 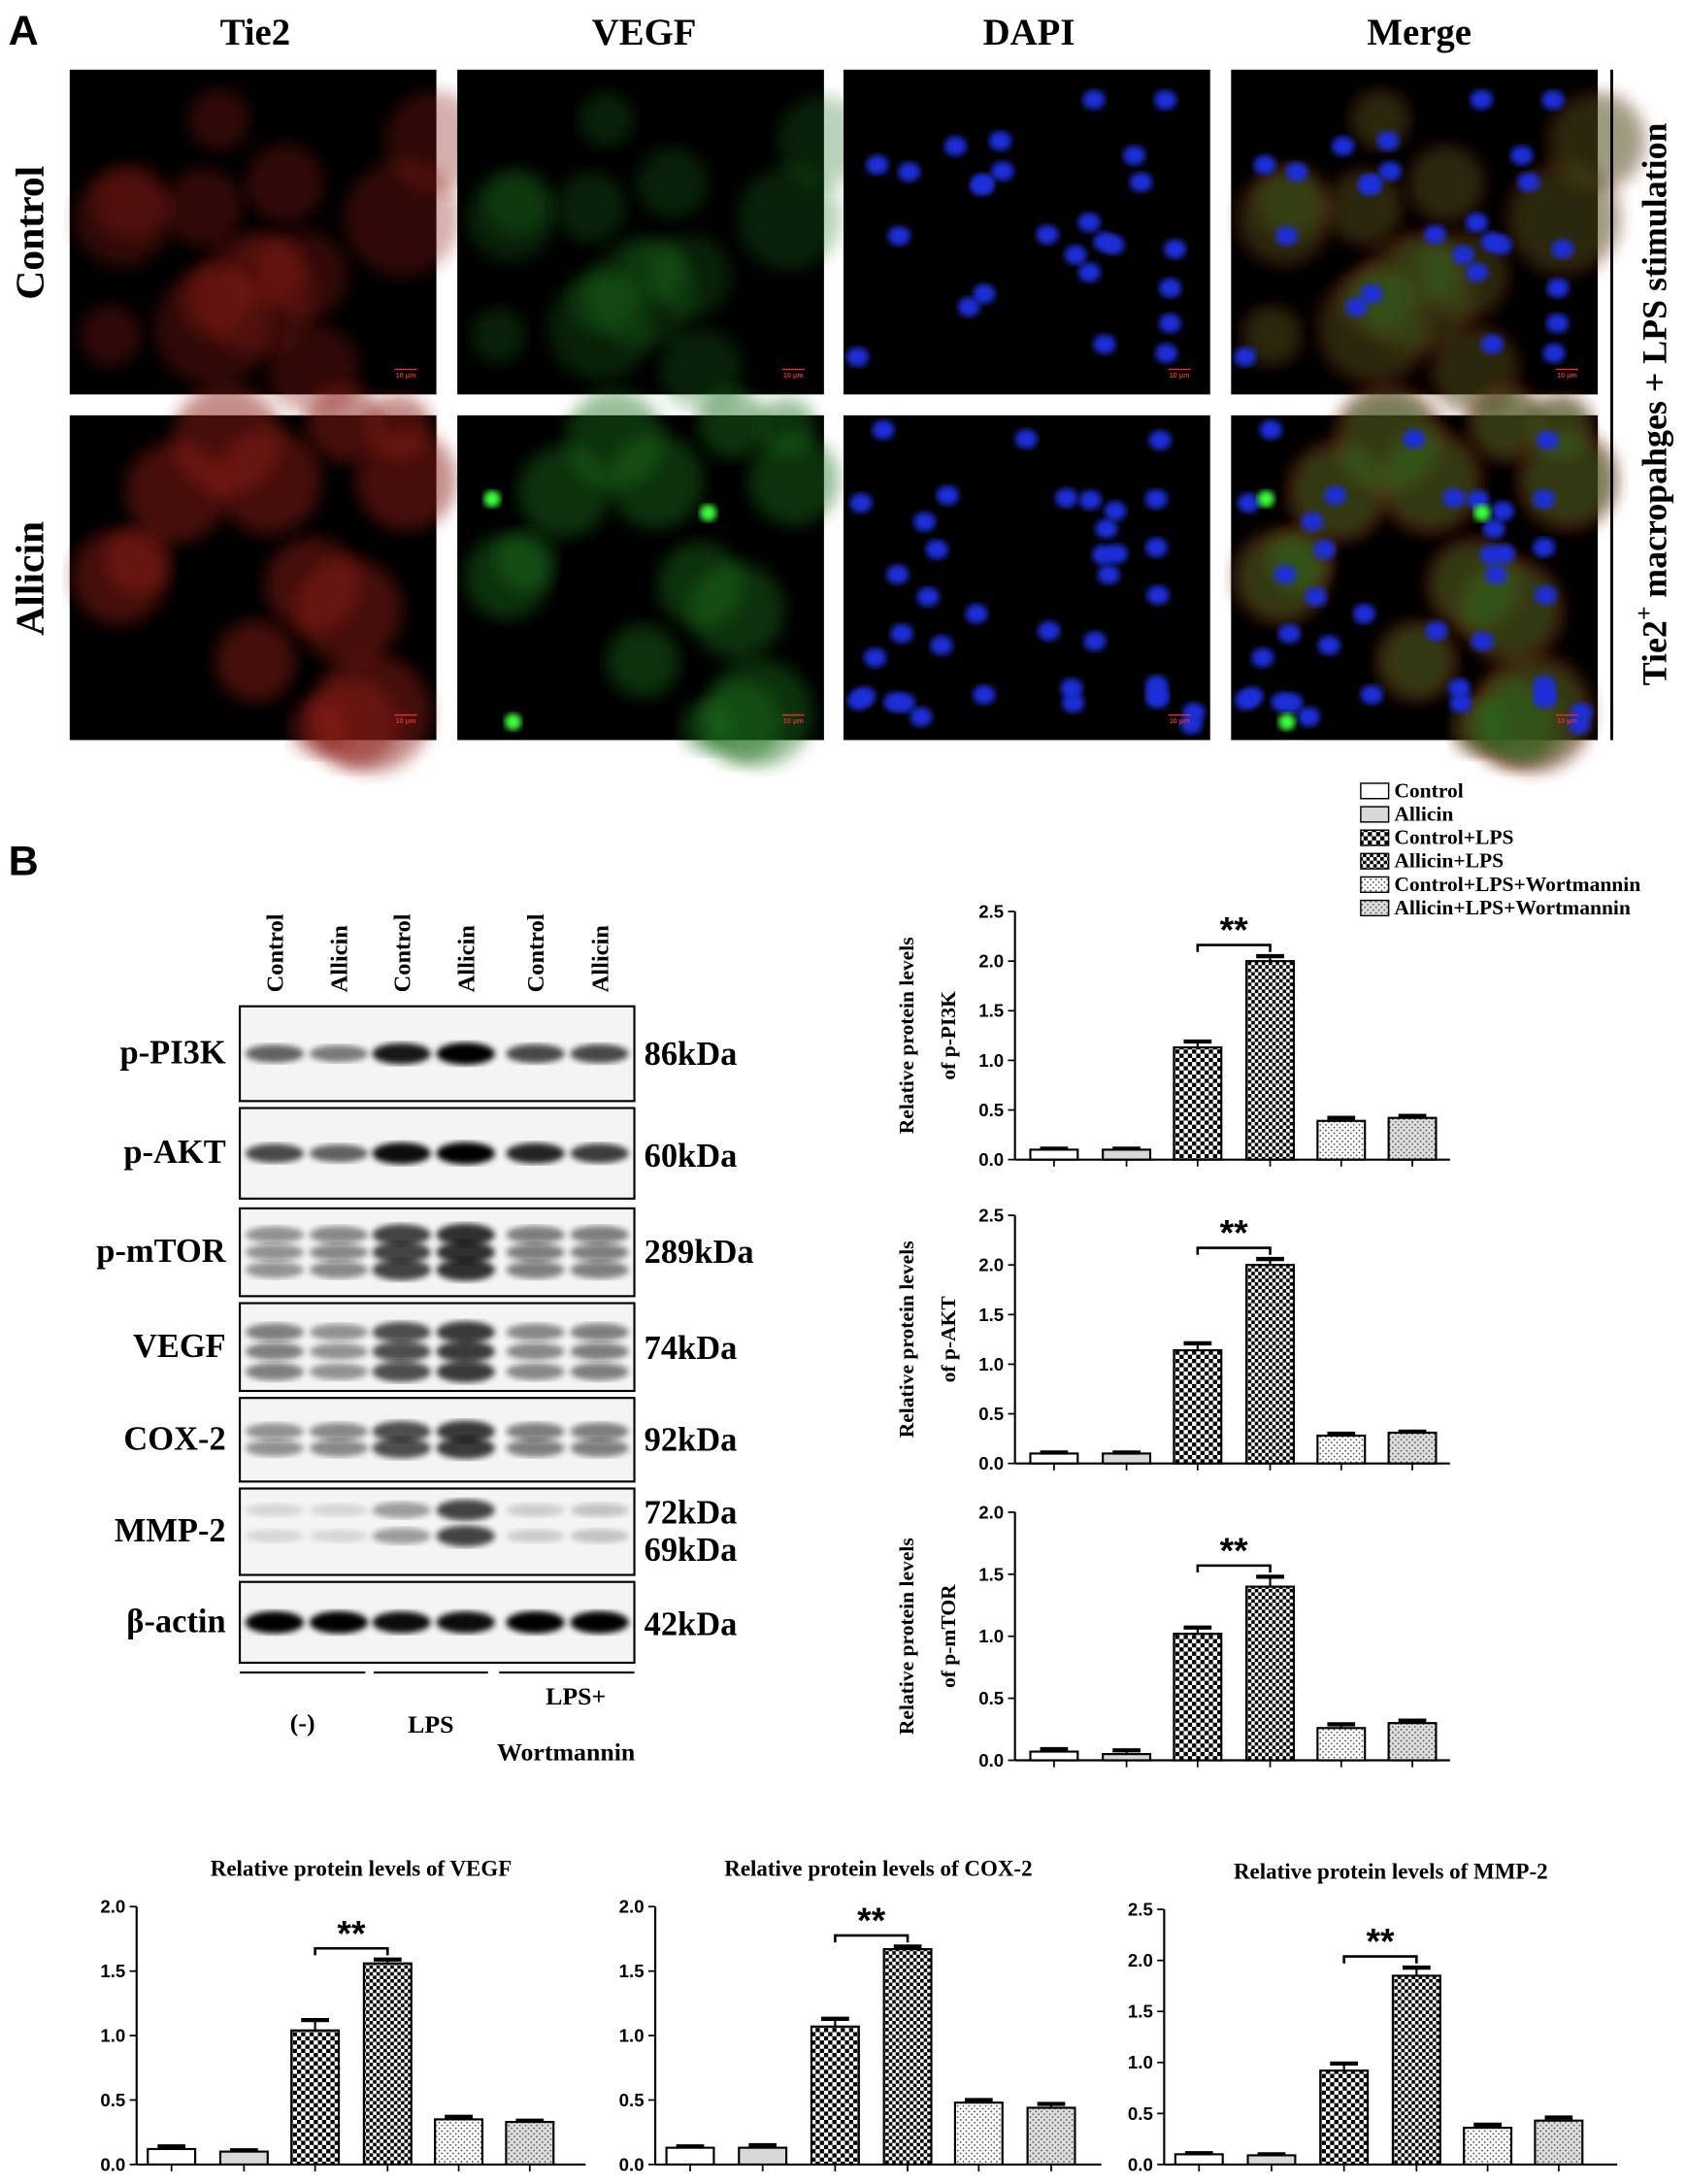 I want to click on micrograph: 10 μm, so click(x=1425, y=578).